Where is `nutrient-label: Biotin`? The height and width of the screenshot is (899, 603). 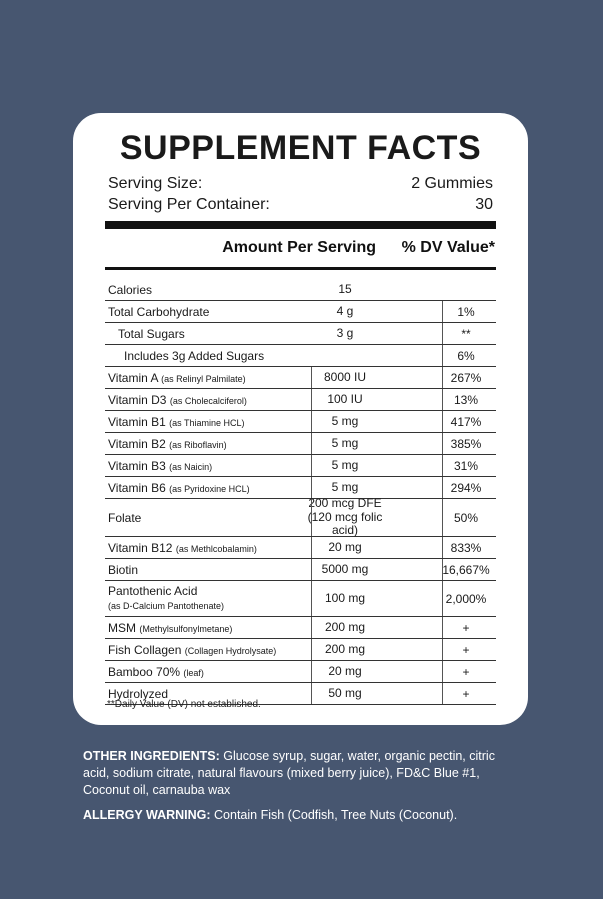
nutrient-label: Biotin is located at coordinates (123, 569).